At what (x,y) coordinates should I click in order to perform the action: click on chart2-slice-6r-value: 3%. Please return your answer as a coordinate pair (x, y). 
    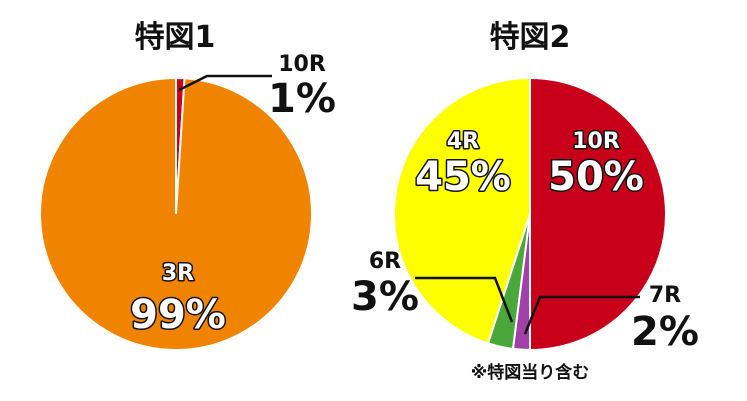
    Looking at the image, I should click on (385, 297).